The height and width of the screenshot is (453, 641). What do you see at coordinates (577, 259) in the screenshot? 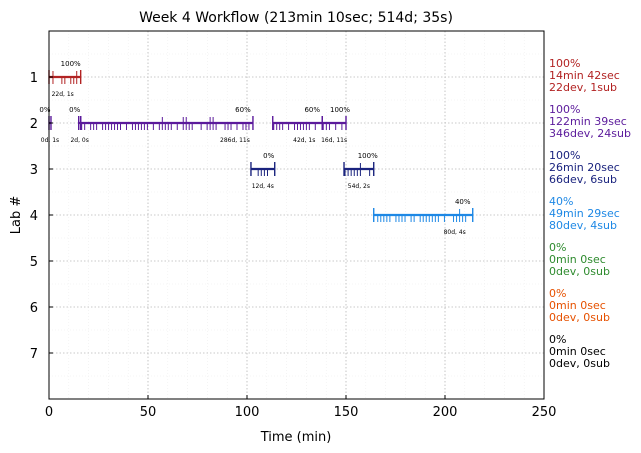
I see `lab-5-summary-time: 0min 0sec` at bounding box center [577, 259].